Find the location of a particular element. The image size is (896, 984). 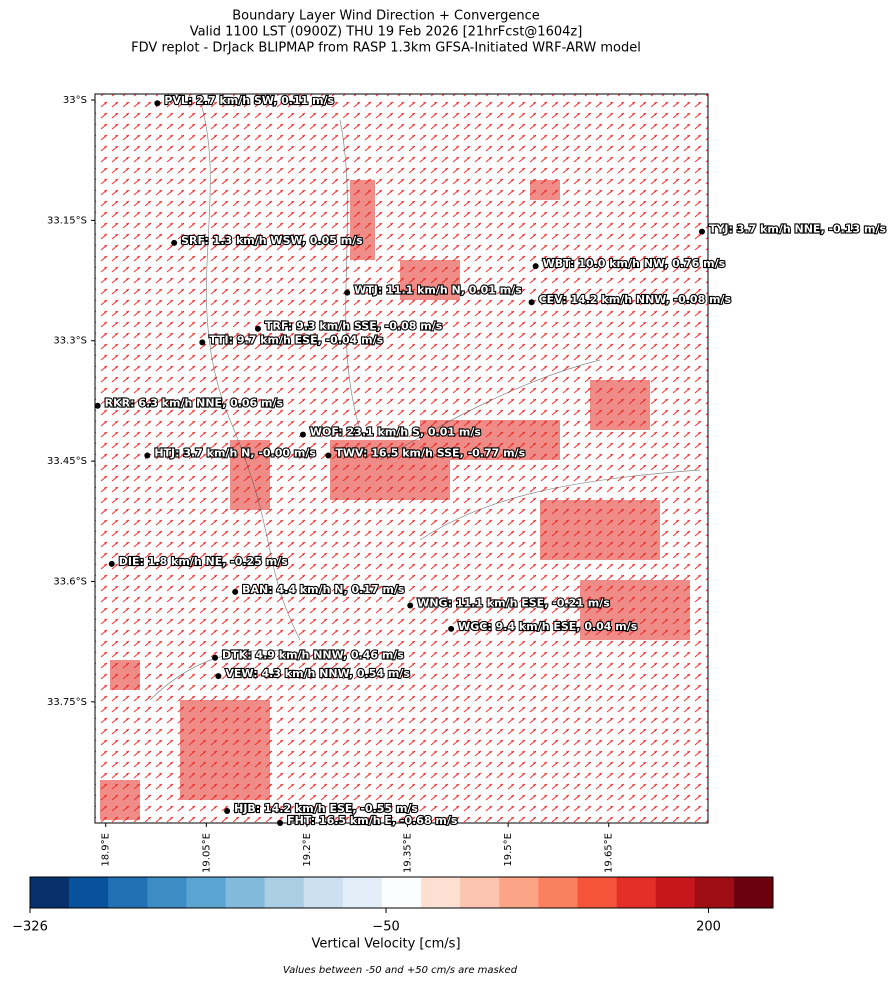

x-tick-label: 19.65°E is located at coordinates (609, 853).